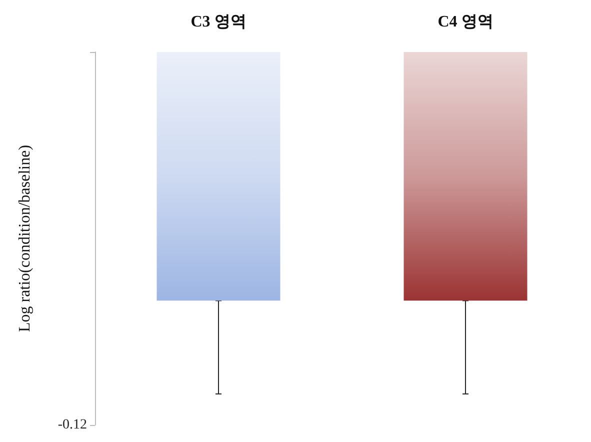 The width and height of the screenshot is (591, 442). Describe the element at coordinates (466, 22) in the screenshot. I see `x-tick-label: C4 영역` at that location.